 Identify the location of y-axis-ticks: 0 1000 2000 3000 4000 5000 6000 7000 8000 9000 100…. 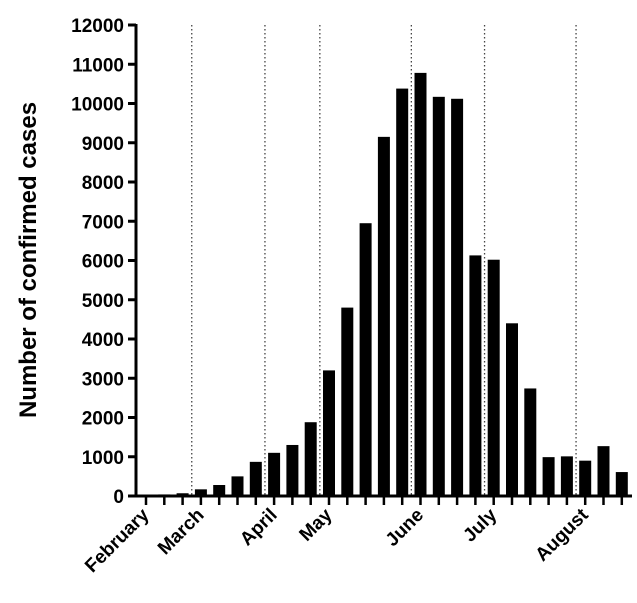
(103, 262).